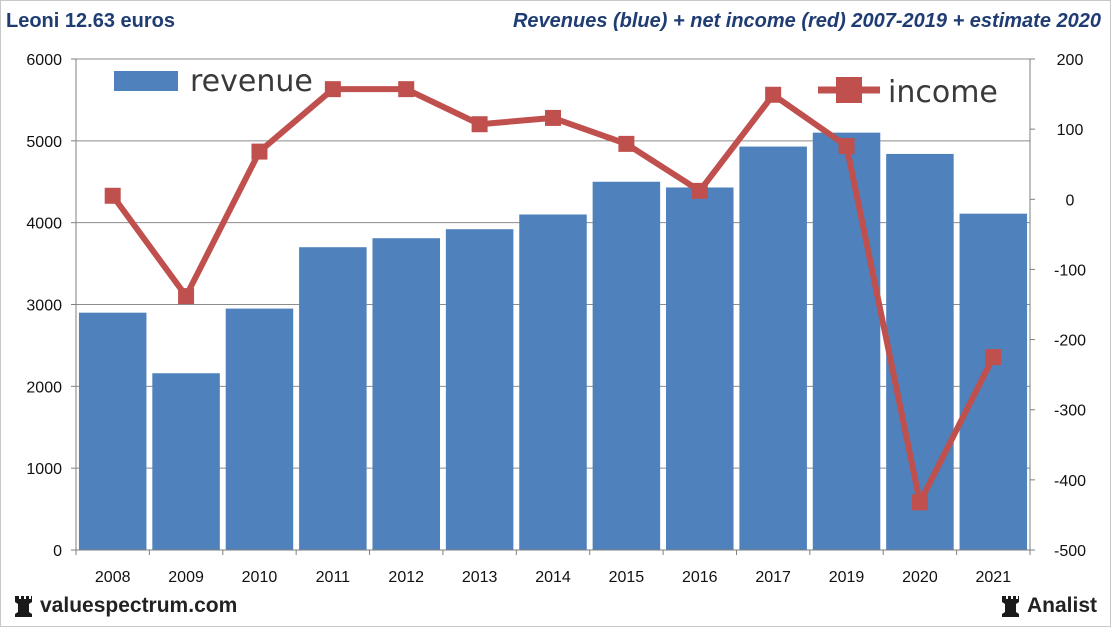 This screenshot has height=627, width=1111. I want to click on right-tick-label: -200, so click(1070, 341).